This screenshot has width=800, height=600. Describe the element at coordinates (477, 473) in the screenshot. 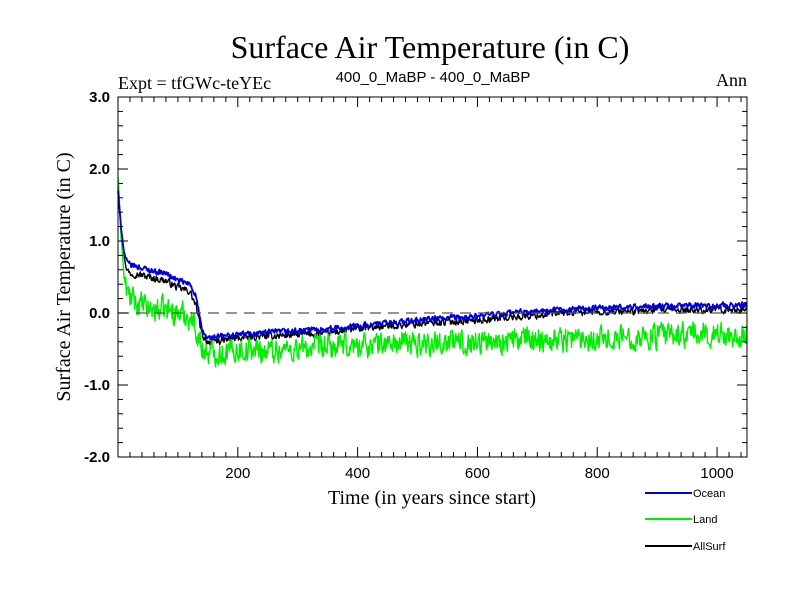

I see `x-tick-label: 600` at that location.